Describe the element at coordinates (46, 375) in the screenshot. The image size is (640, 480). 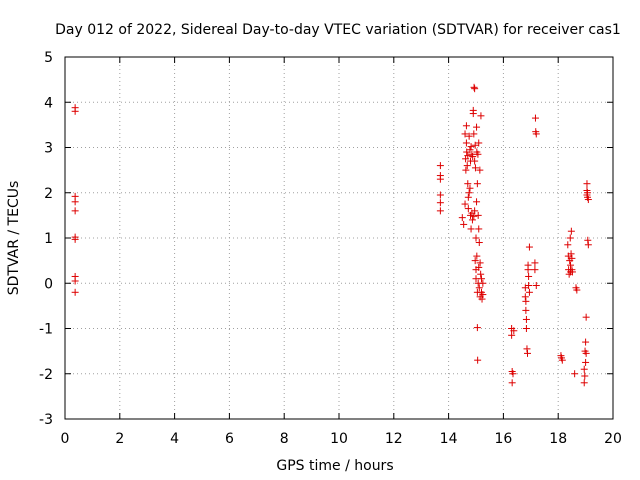
I see `y-tick-label: -2` at that location.